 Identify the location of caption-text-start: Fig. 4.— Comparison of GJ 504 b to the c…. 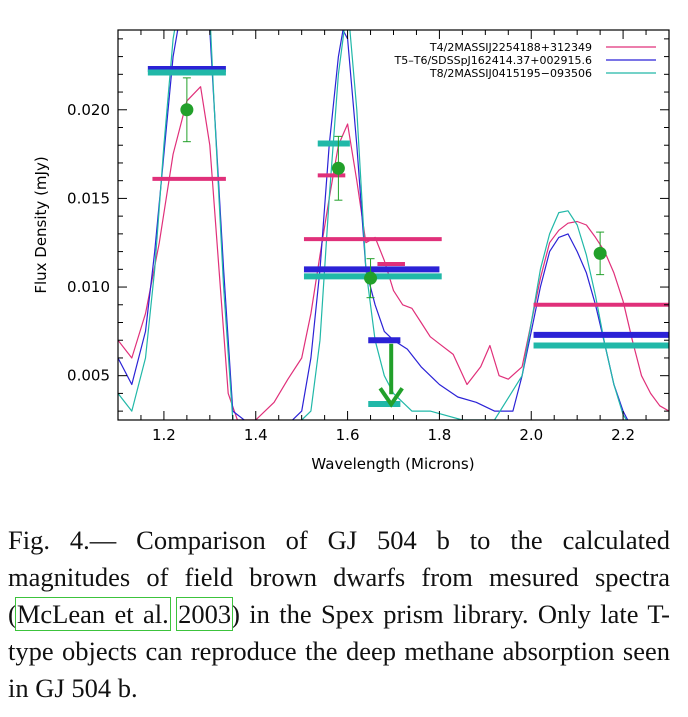
(339, 577).